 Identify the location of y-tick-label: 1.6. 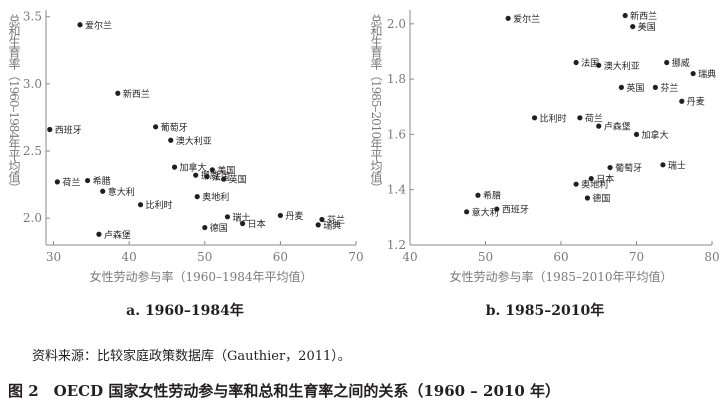
(396, 134).